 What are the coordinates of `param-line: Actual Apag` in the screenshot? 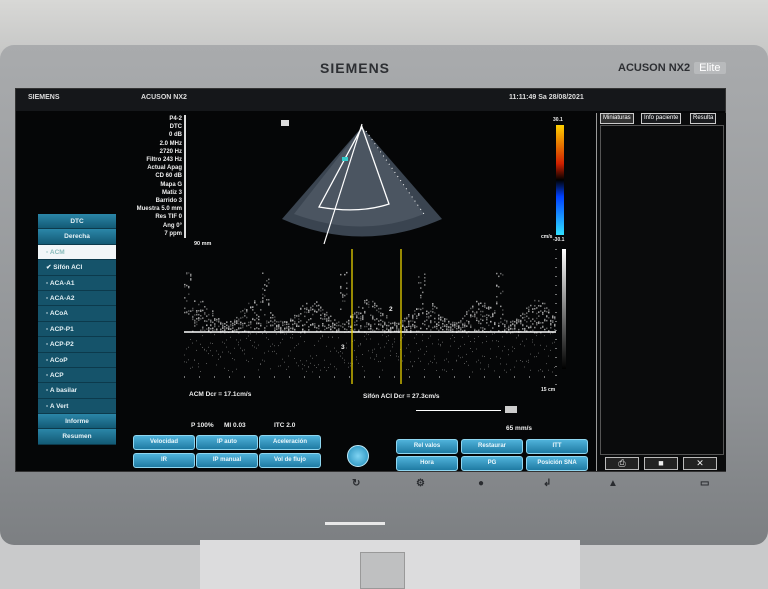 It's located at (149, 168).